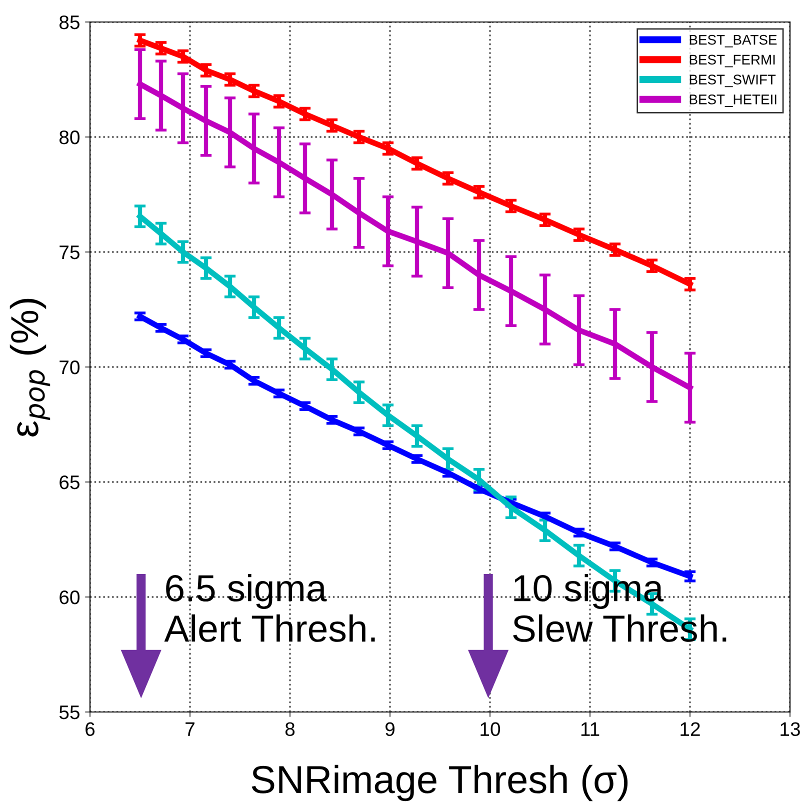 The width and height of the screenshot is (800, 808). What do you see at coordinates (69, 137) in the screenshot?
I see `y-tick-label: 80` at bounding box center [69, 137].